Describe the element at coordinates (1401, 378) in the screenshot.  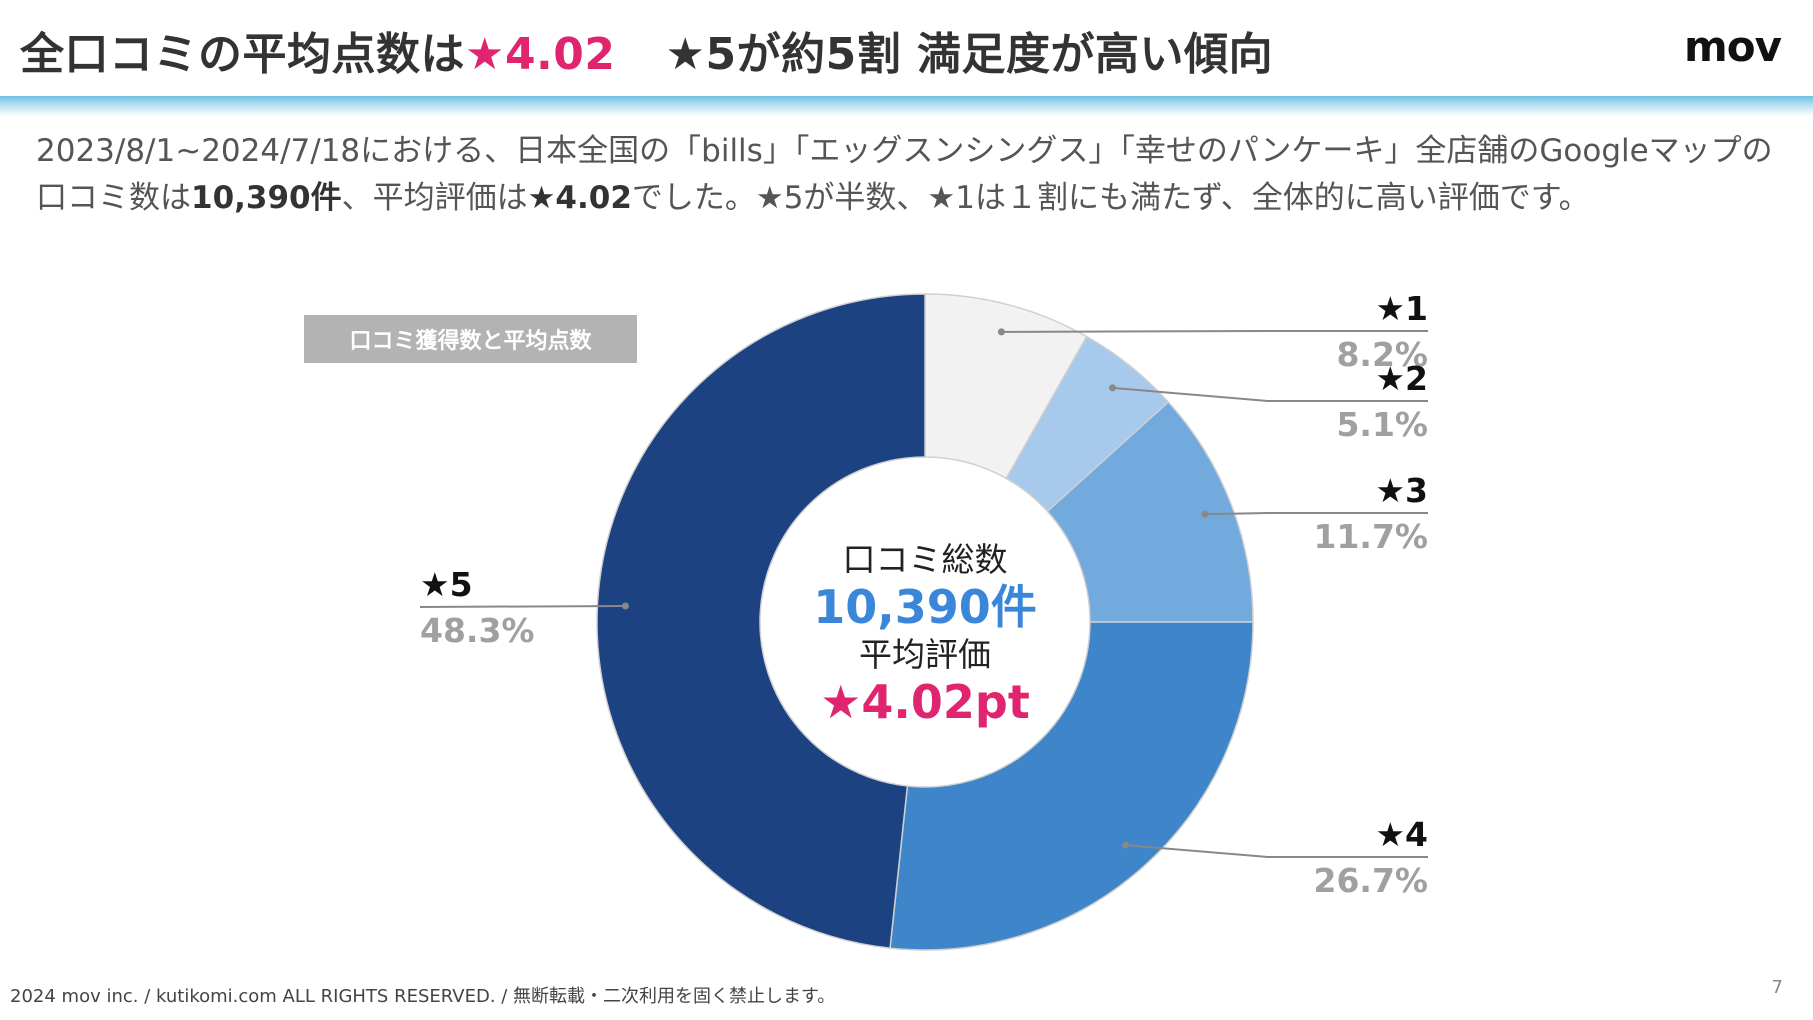
I see `label-star2: ★2` at that location.